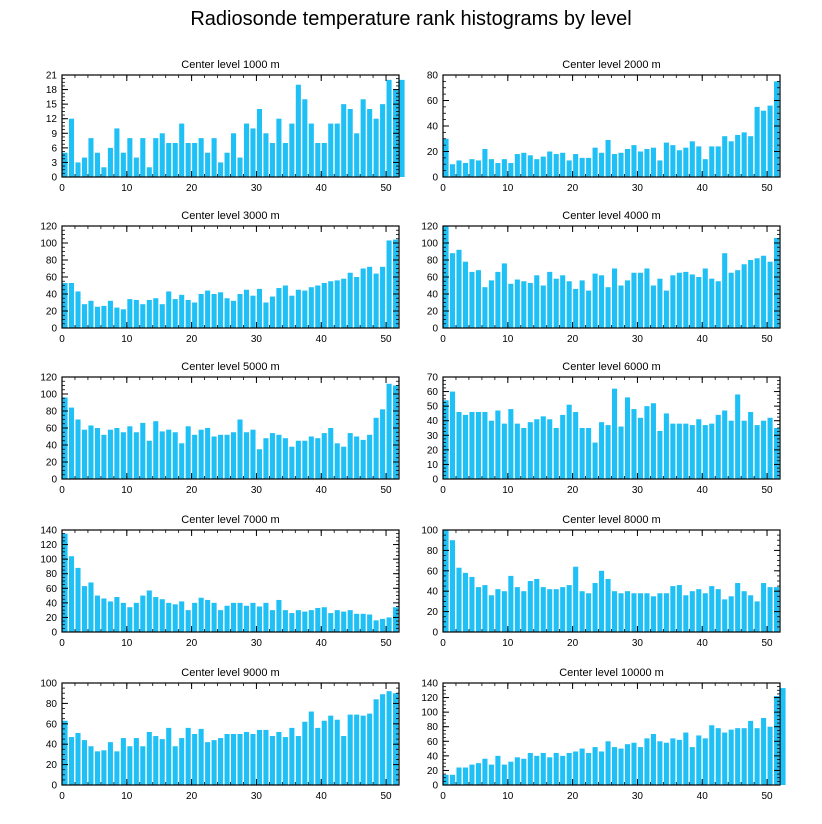 This screenshot has width=822, height=824. I want to click on x-tick-label: 0, so click(443, 339).